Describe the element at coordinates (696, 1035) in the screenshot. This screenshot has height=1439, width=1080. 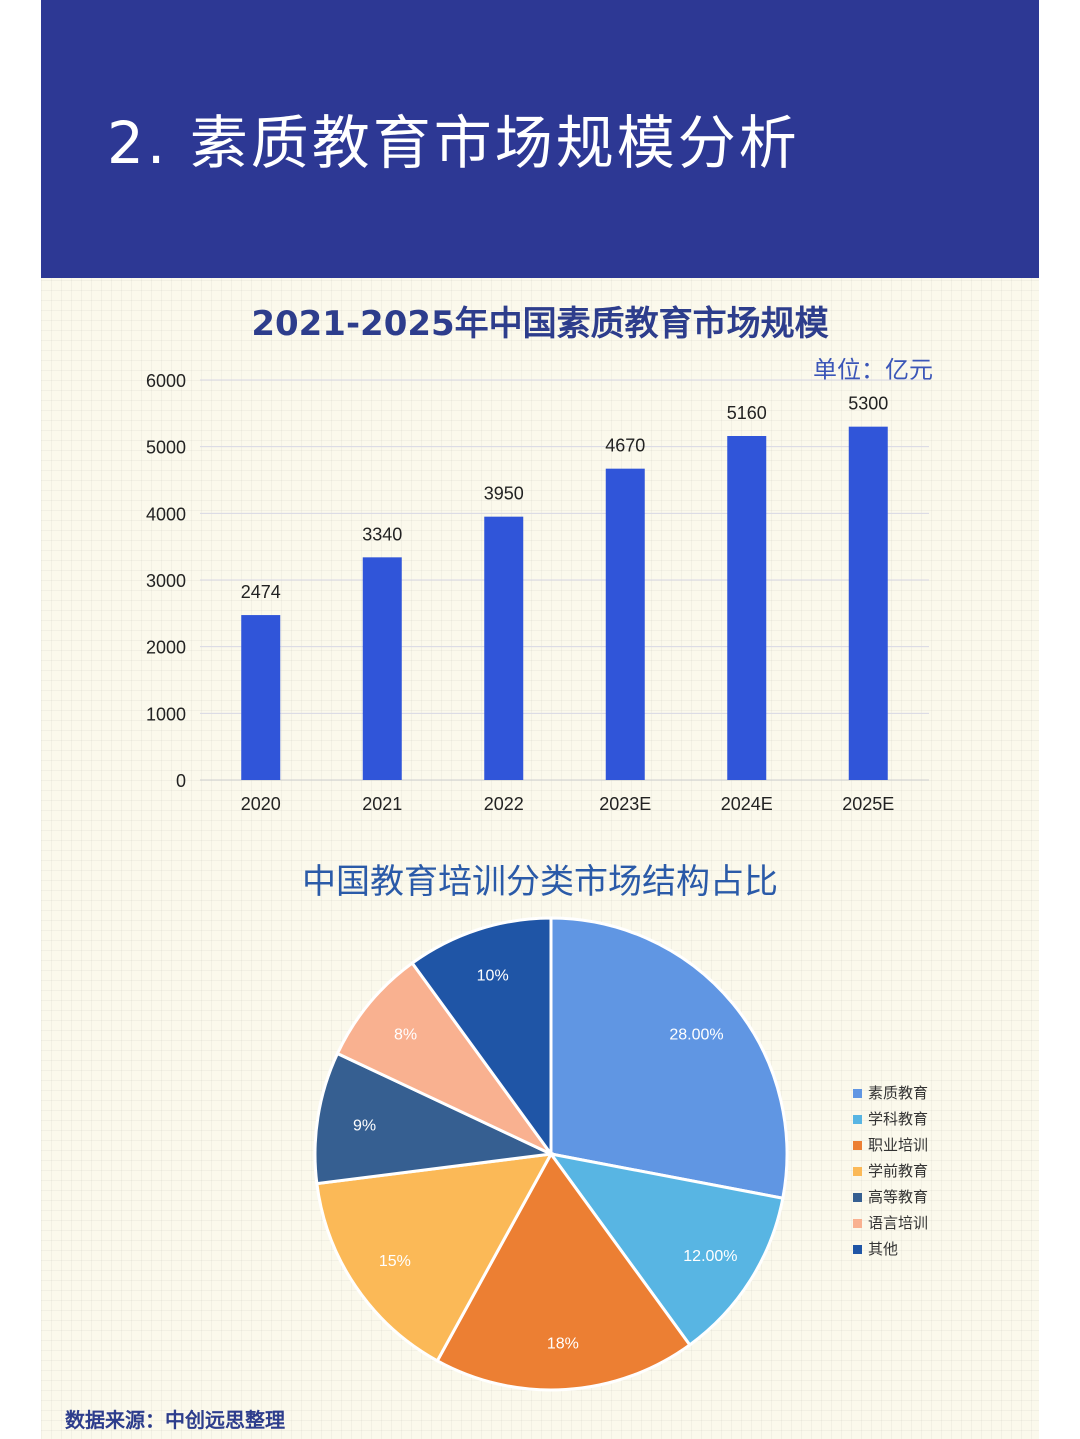
I see `pie-data-label: 28.00%` at that location.